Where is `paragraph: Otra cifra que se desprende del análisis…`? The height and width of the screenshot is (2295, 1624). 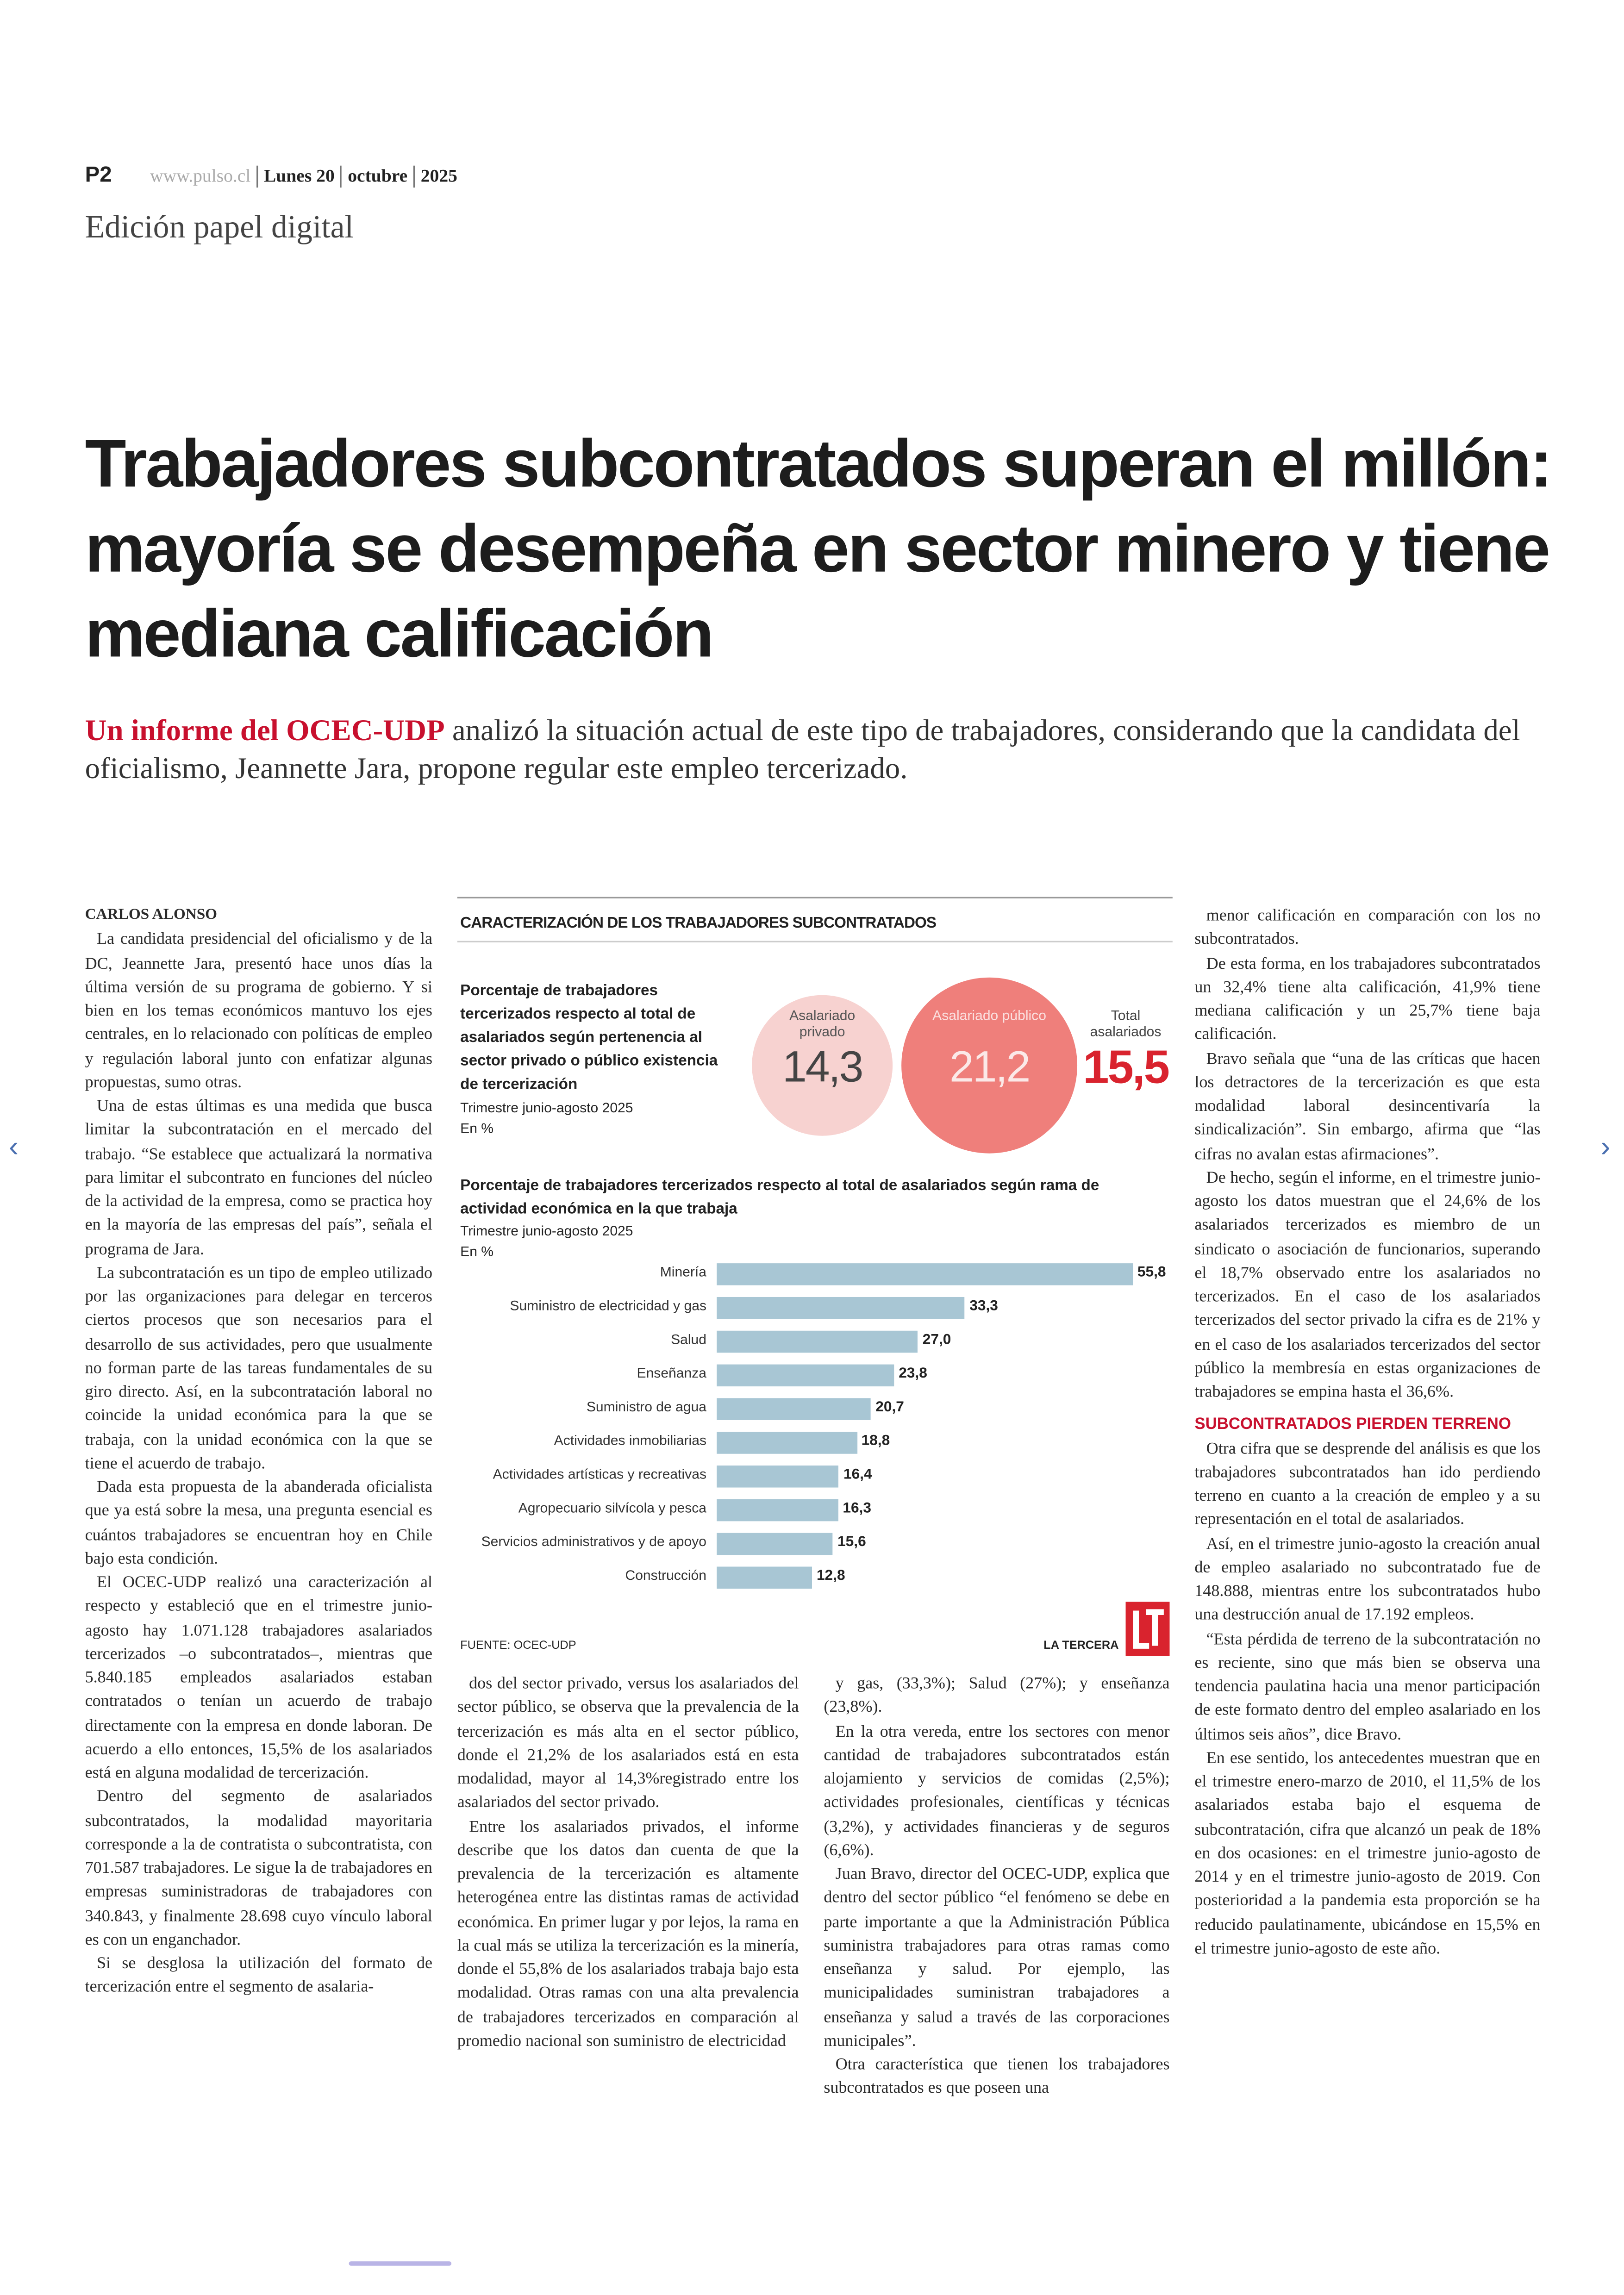 paragraph: Otra cifra que se desprende del análisis… is located at coordinates (1367, 1484).